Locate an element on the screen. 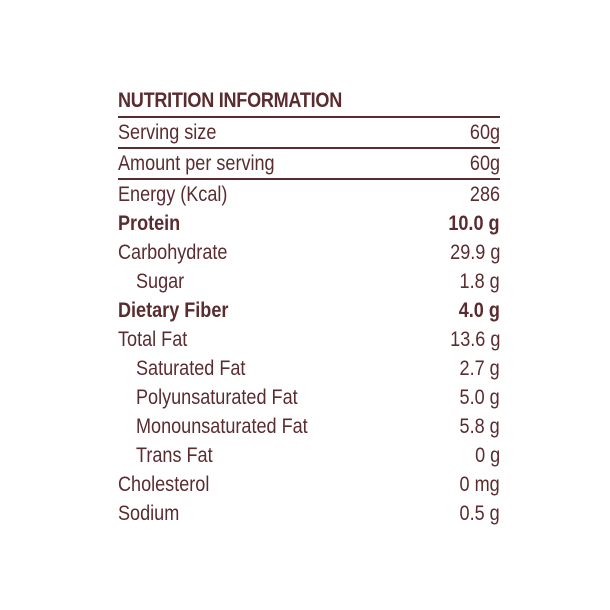 The image size is (610, 610). row-total-fat: Total Fat 13.6 g is located at coordinates (309, 339).